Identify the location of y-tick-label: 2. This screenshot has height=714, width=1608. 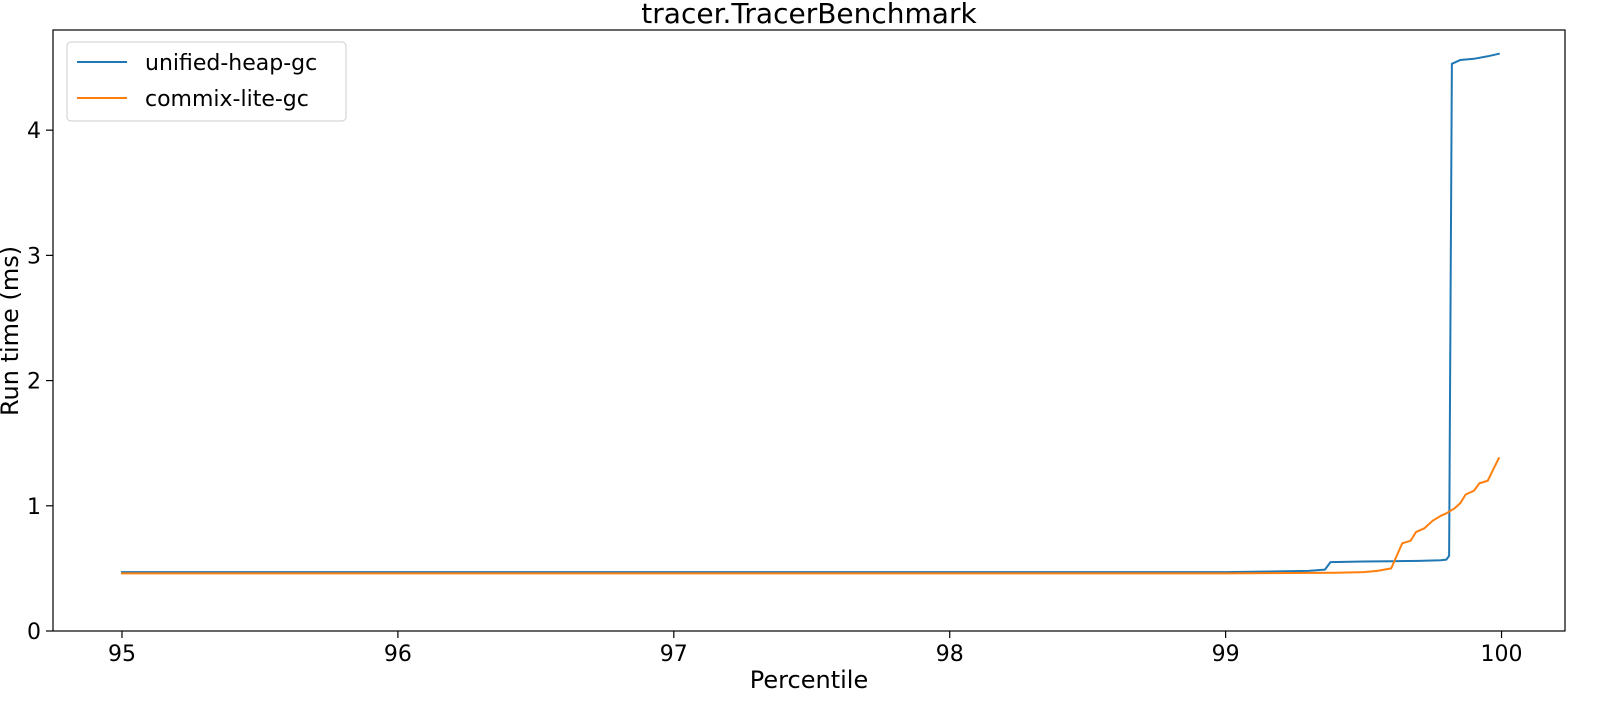
(34, 382).